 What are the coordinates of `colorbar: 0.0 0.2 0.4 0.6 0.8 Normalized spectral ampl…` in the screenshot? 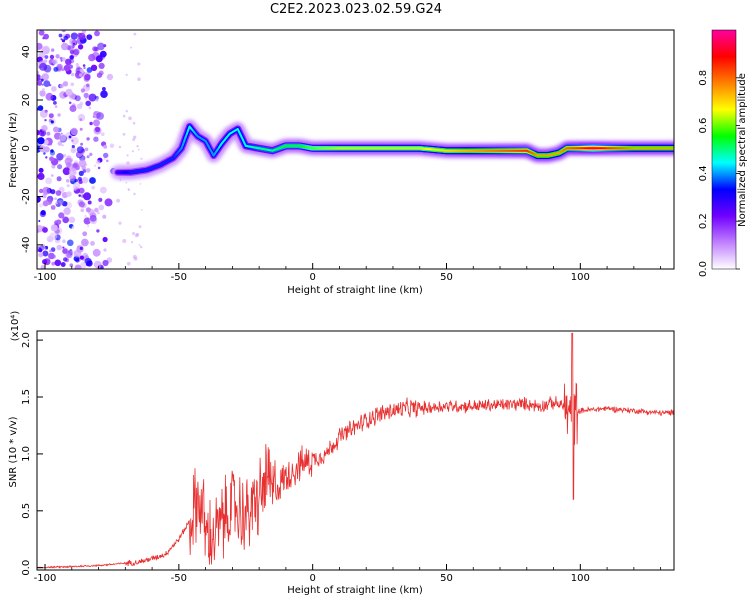 It's located at (723, 153).